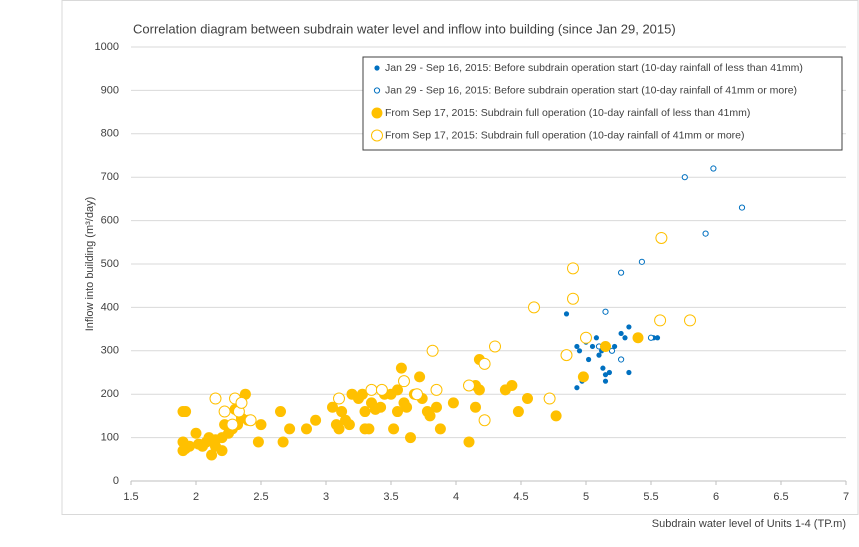 The image size is (859, 547). What do you see at coordinates (90, 264) in the screenshot?
I see `y-axis-label: Inflow into building (m³/day)` at bounding box center [90, 264].